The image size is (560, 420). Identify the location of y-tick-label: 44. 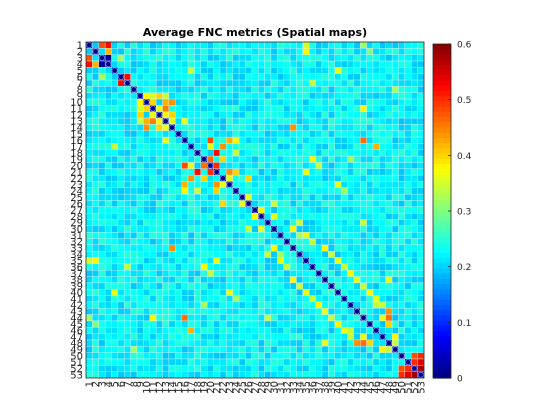
(76, 318).